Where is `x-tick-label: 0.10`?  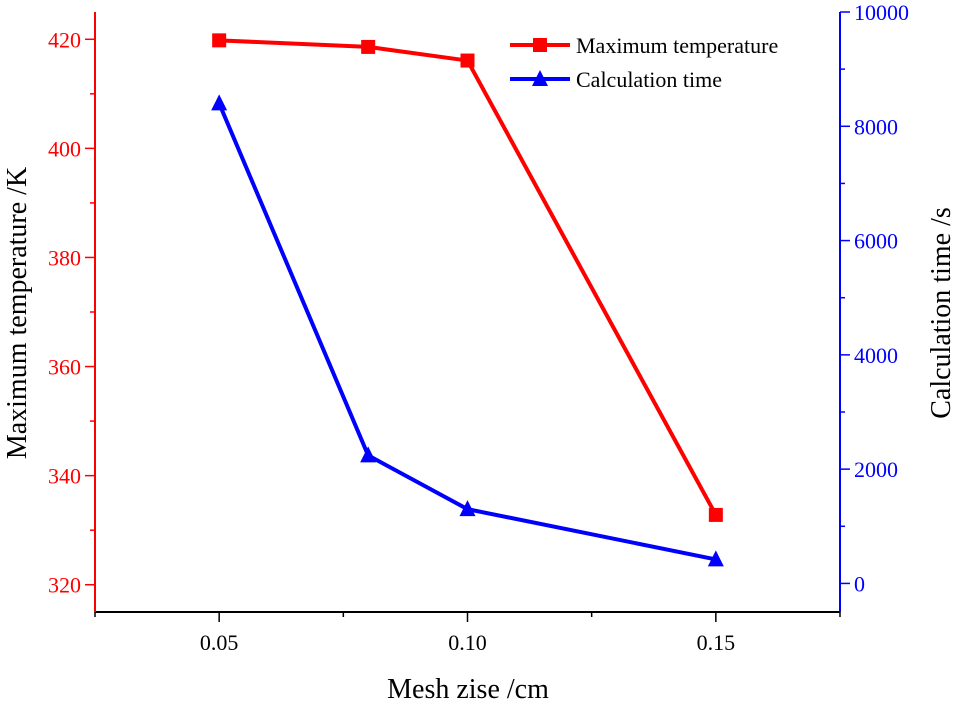
x-tick-label: 0.10 is located at coordinates (467, 642).